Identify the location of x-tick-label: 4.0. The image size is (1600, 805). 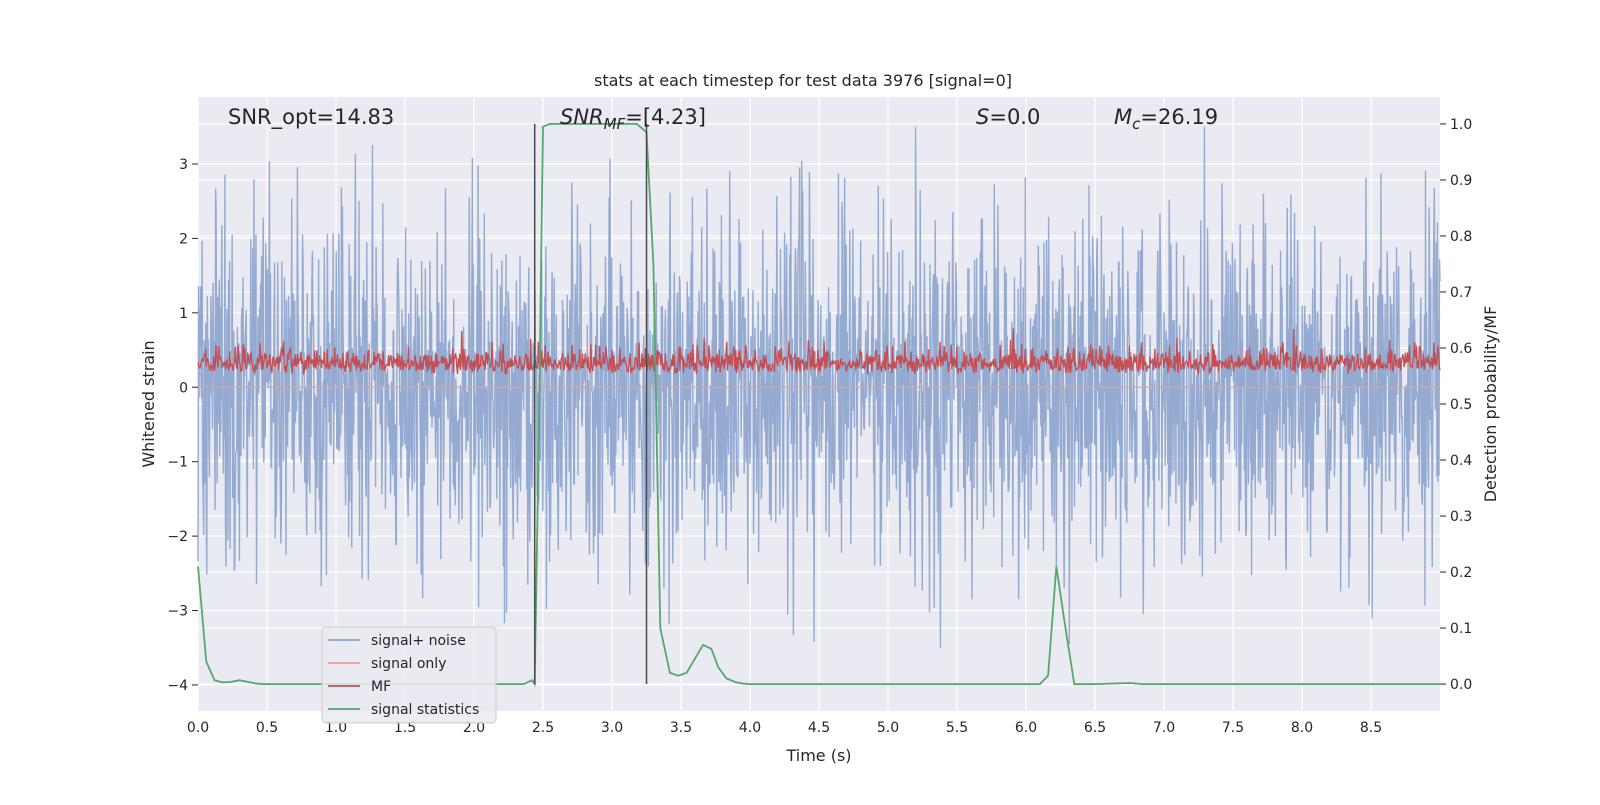
(750, 728).